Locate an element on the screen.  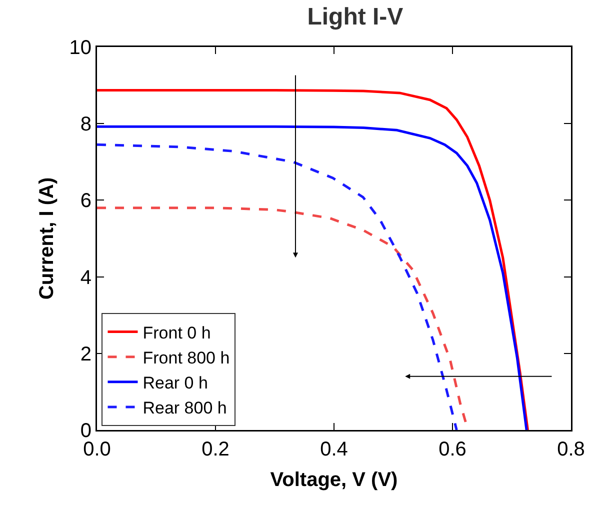
legend-label: Rear 800 h is located at coordinates (184, 408).